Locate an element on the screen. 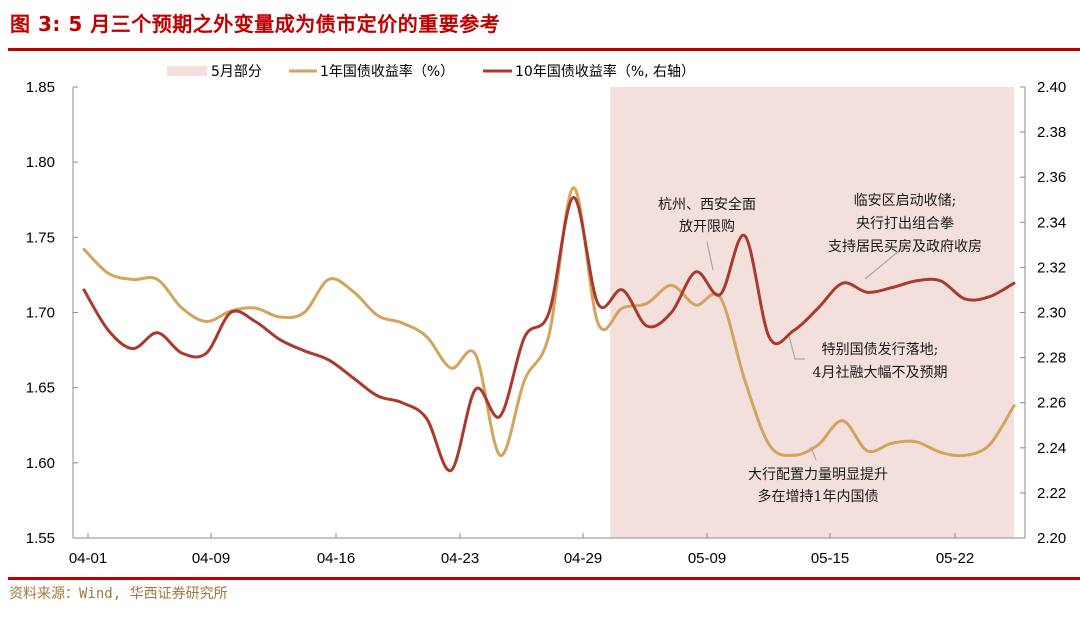 This screenshot has height=619, width=1080. legend-item-1y: 1年国债收益率（%） is located at coordinates (371, 71).